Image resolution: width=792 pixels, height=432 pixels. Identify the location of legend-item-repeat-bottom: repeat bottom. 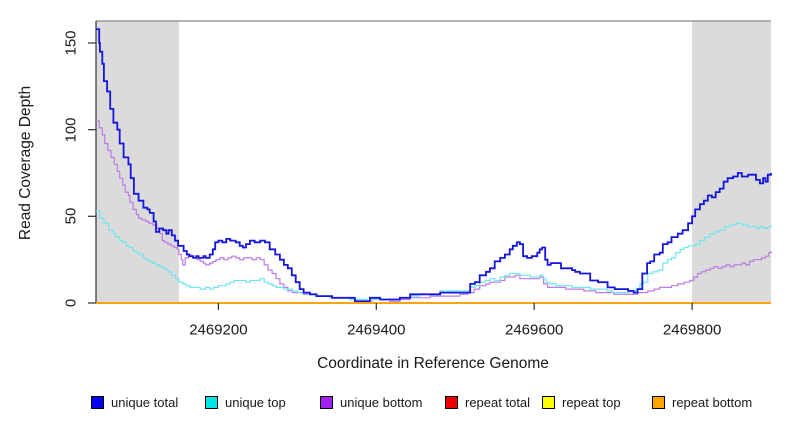
(702, 402).